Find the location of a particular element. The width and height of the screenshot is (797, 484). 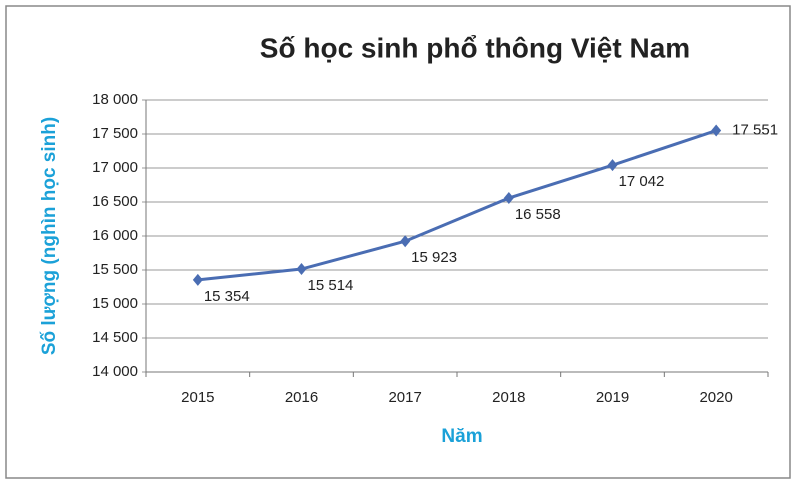

data-label: 17 551 is located at coordinates (755, 130).